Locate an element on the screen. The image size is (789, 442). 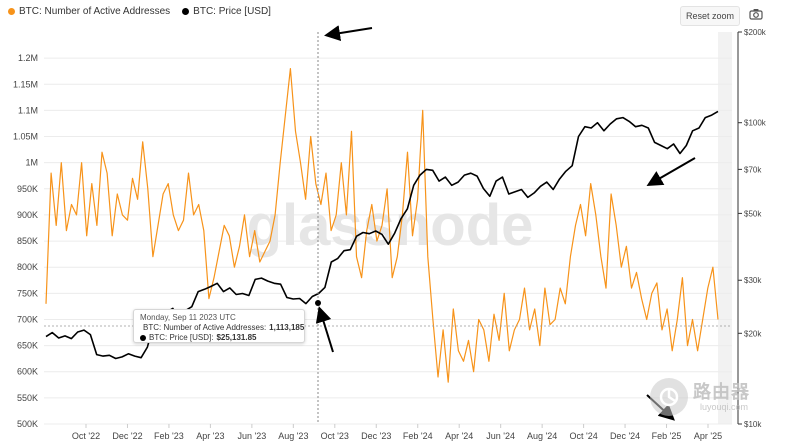
y-tick-label-left: 1M is located at coordinates (31, 163).